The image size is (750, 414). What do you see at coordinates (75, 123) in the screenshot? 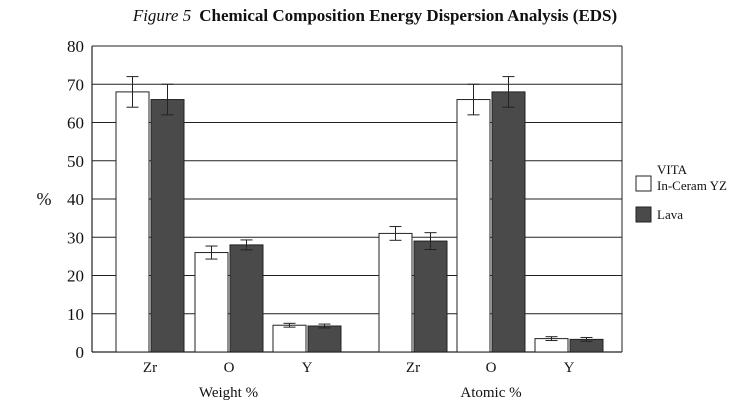
I see `y-tick-label: 60` at bounding box center [75, 123].